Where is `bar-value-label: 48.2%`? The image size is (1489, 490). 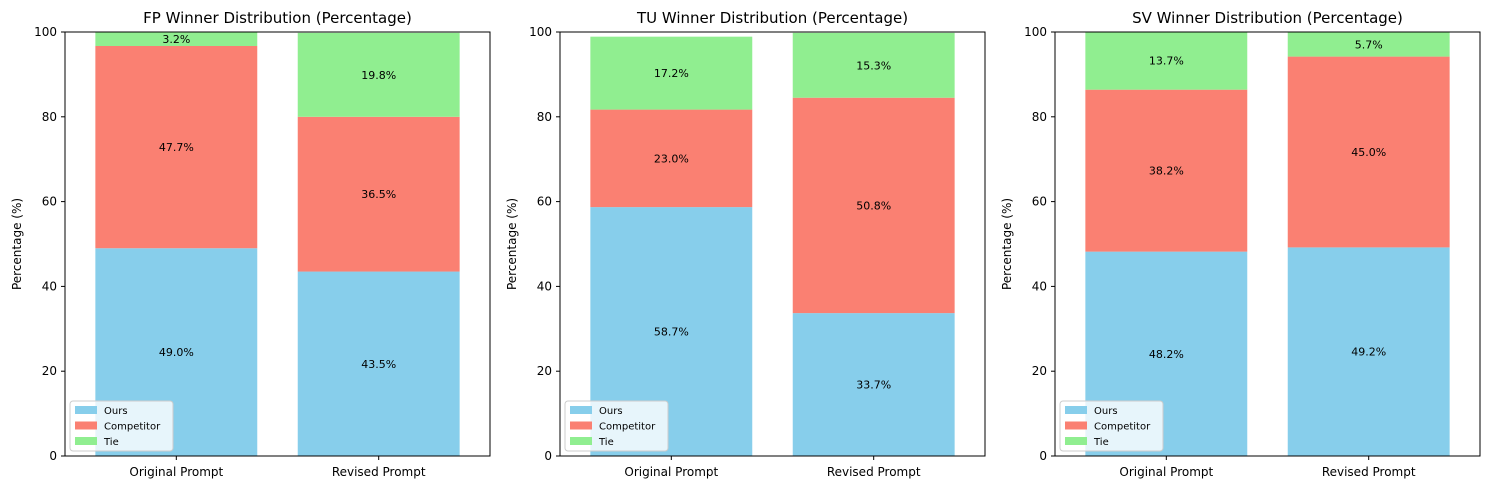 bar-value-label: 48.2% is located at coordinates (1166, 354).